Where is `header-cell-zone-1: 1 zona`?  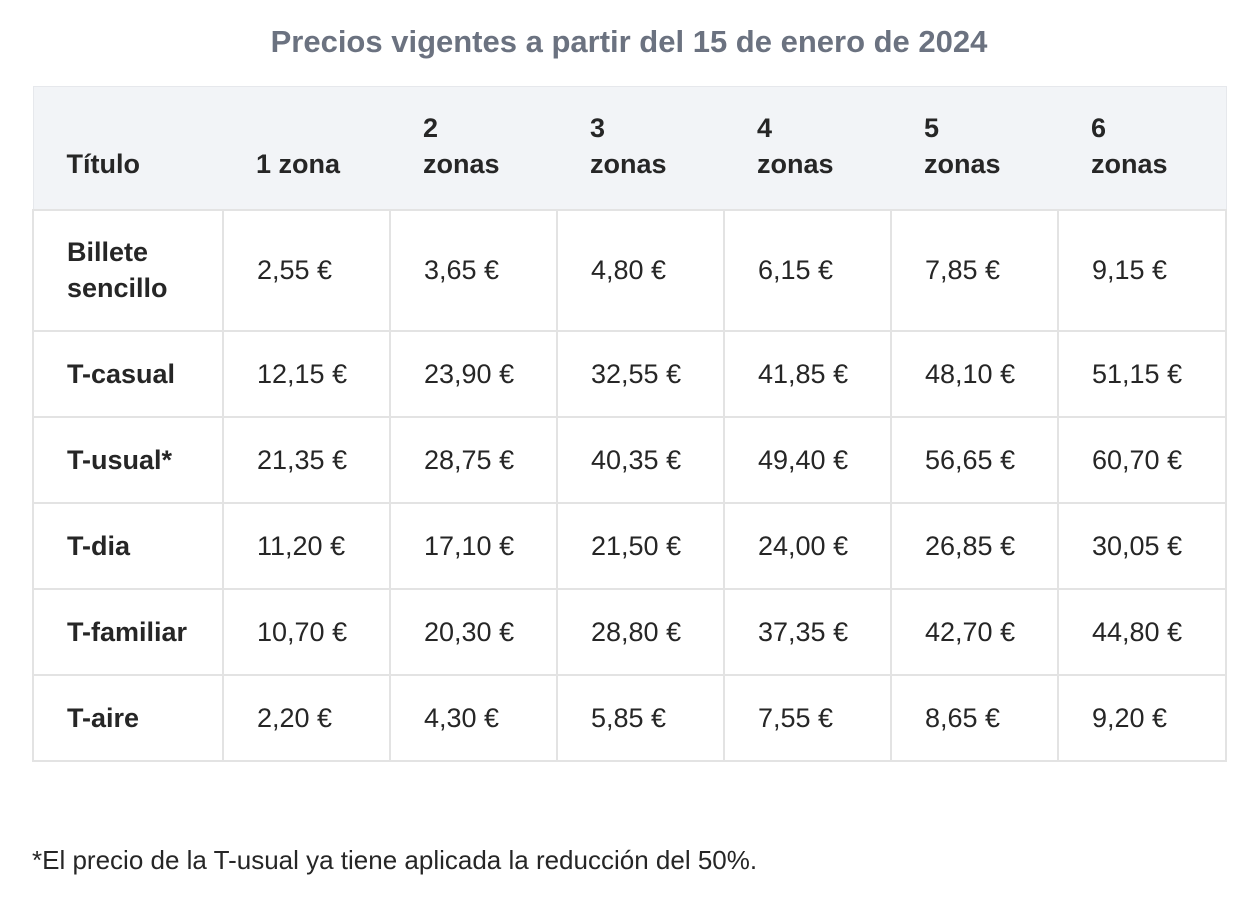 header-cell-zone-1: 1 zona is located at coordinates (306, 148).